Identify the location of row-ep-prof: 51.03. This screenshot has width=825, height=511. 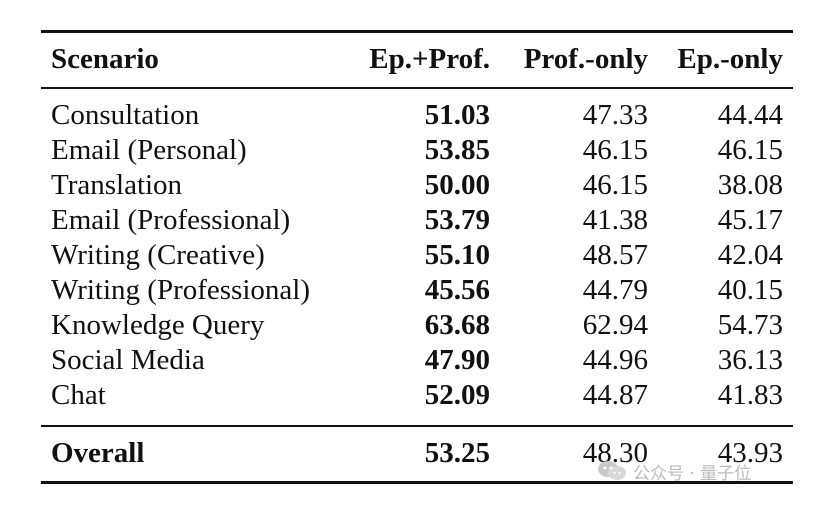
(457, 115).